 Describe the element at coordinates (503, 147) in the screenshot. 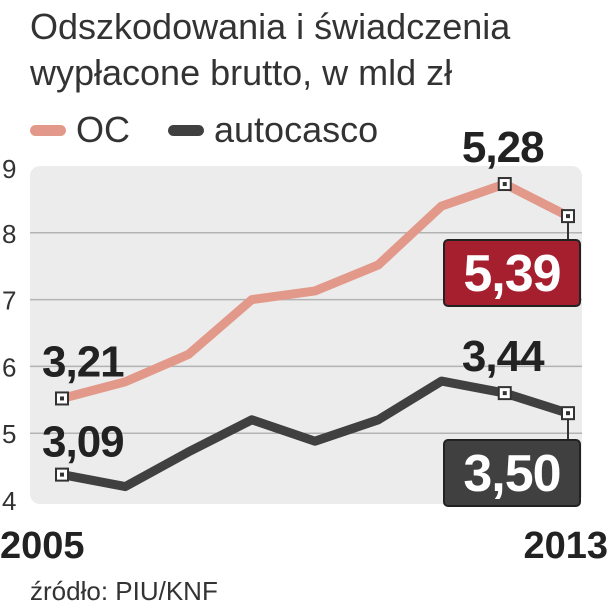

I see `data-label-oc-2012: 5,28` at that location.